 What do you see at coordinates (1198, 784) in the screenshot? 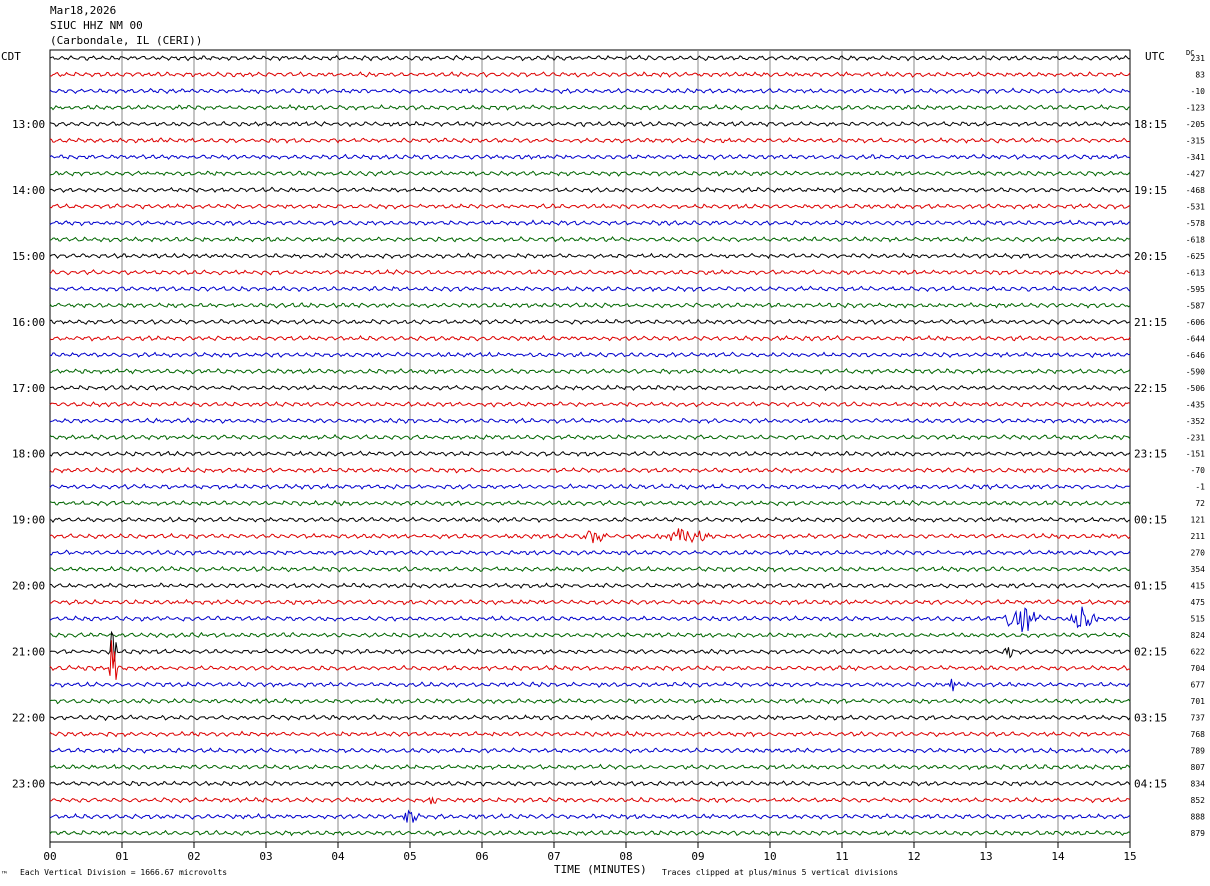
I see `dc-offset-label: 834` at bounding box center [1198, 784].